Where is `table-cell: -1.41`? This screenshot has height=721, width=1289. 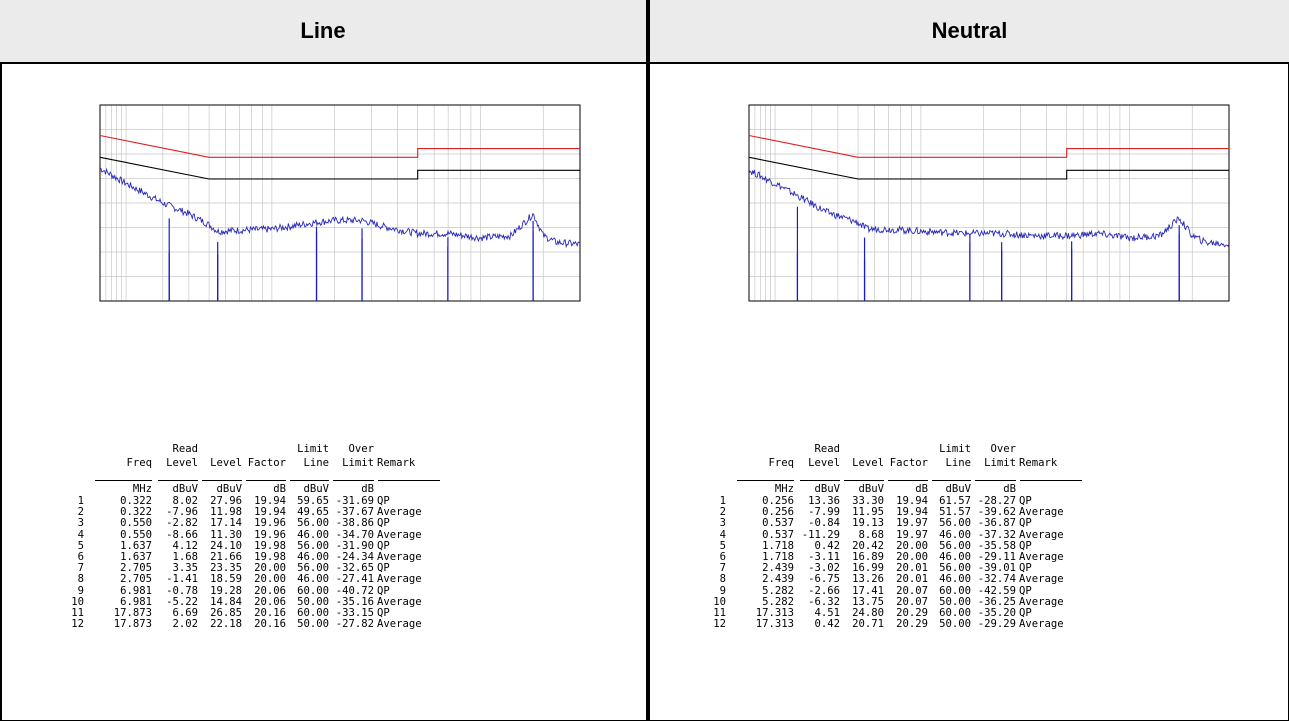
table-cell: -1.41 is located at coordinates (182, 579).